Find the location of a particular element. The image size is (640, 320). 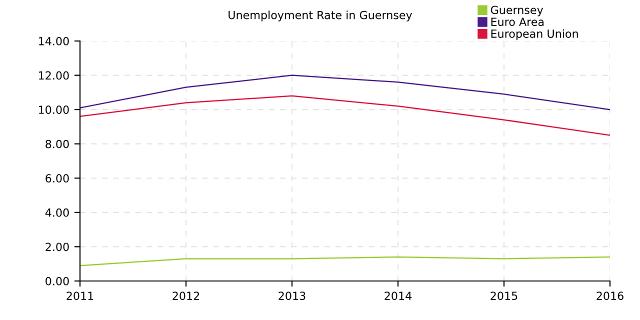

chart-title: Unemployment Rate in Guernsey is located at coordinates (320, 16).